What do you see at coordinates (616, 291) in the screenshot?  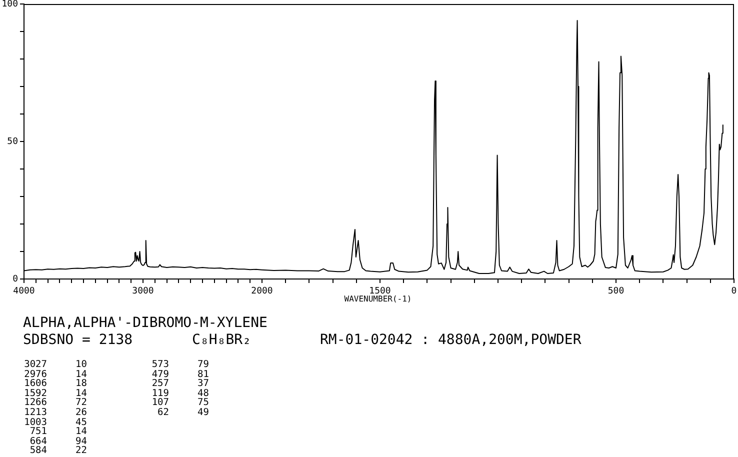 I see `x-tick-label: 500` at bounding box center [616, 291].